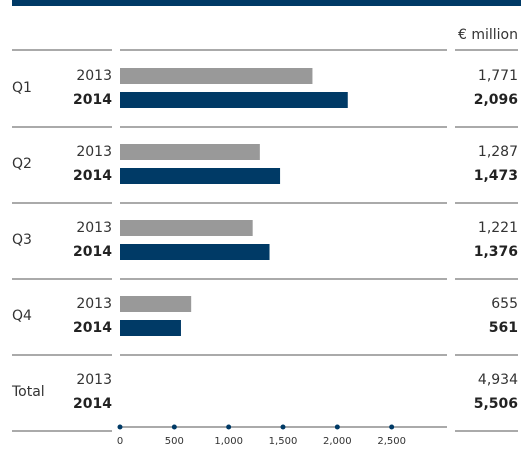 Image resolution: width=521 pixels, height=462 pixels. What do you see at coordinates (498, 228) in the screenshot?
I see `value-label: 1,221` at bounding box center [498, 228].